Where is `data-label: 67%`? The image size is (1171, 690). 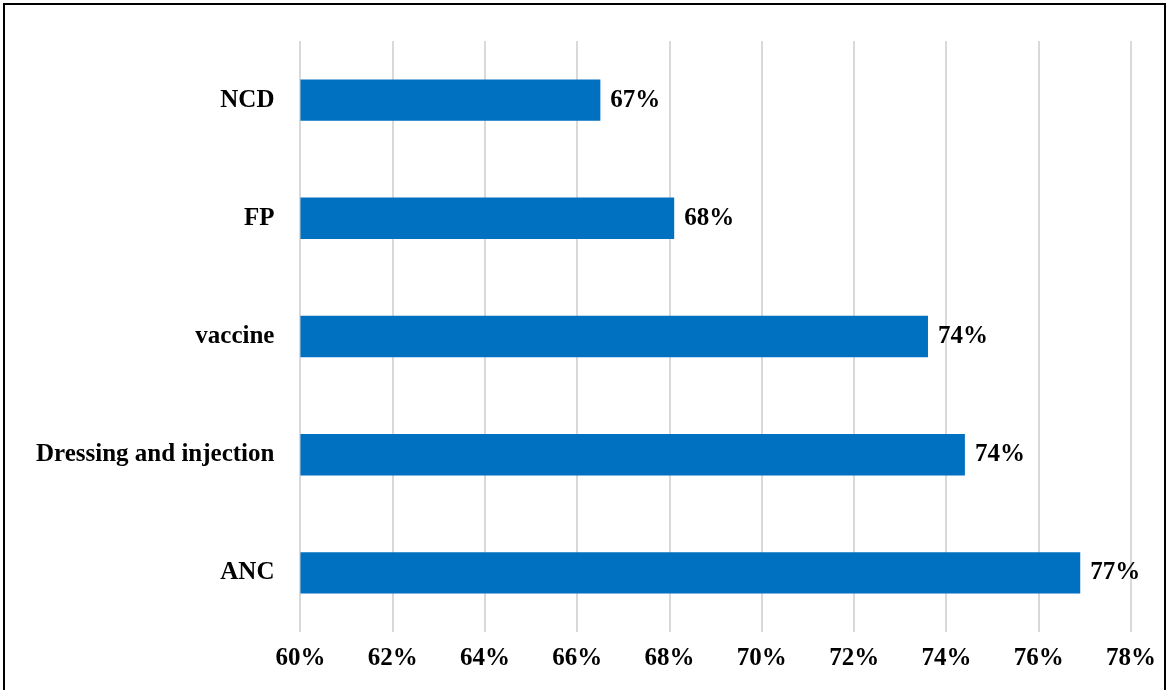 data-label: 67% is located at coordinates (635, 98).